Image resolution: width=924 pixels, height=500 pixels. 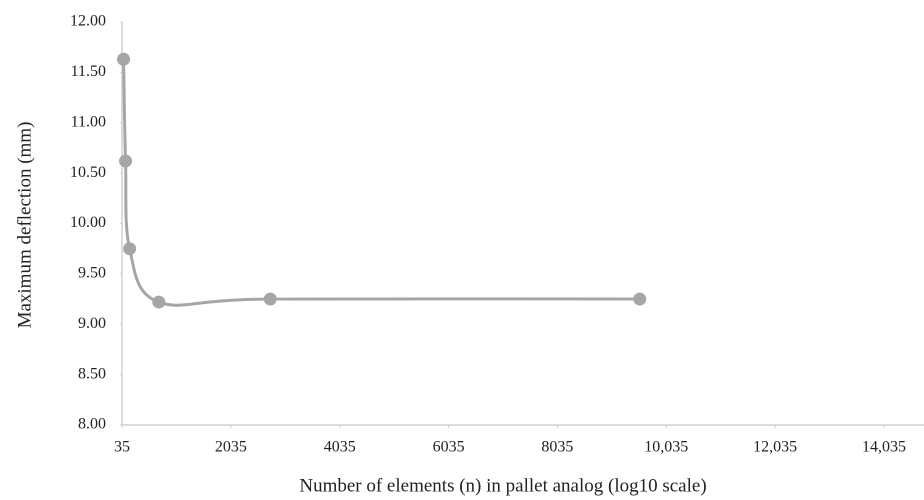 I want to click on x-tick-label: 8035, so click(x=557, y=447).